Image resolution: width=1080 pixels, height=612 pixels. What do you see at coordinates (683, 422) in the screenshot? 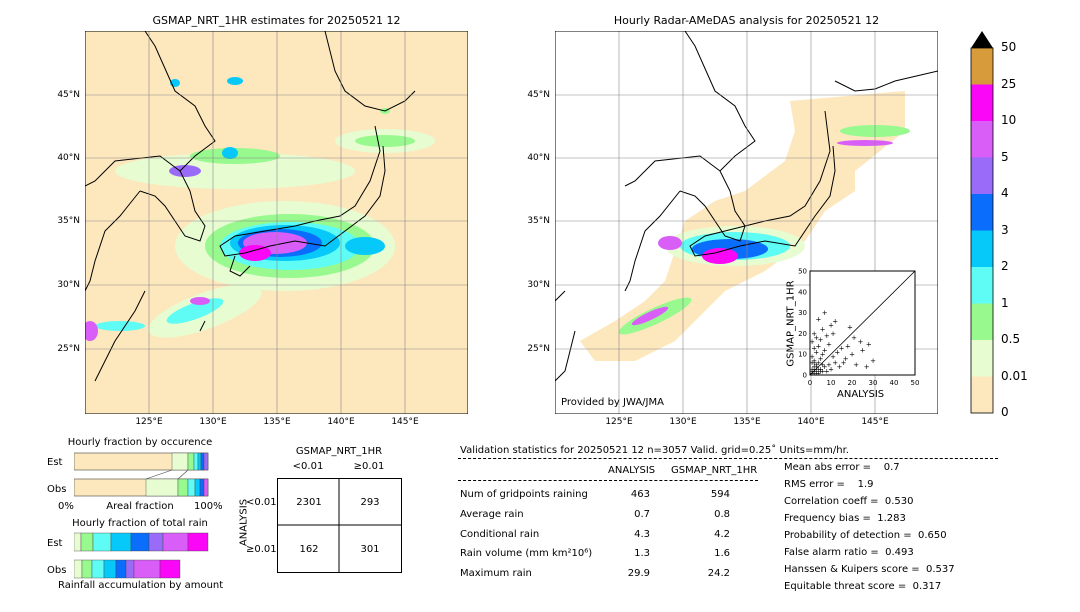
I see `right-lon-130: 130°E` at bounding box center [683, 422].